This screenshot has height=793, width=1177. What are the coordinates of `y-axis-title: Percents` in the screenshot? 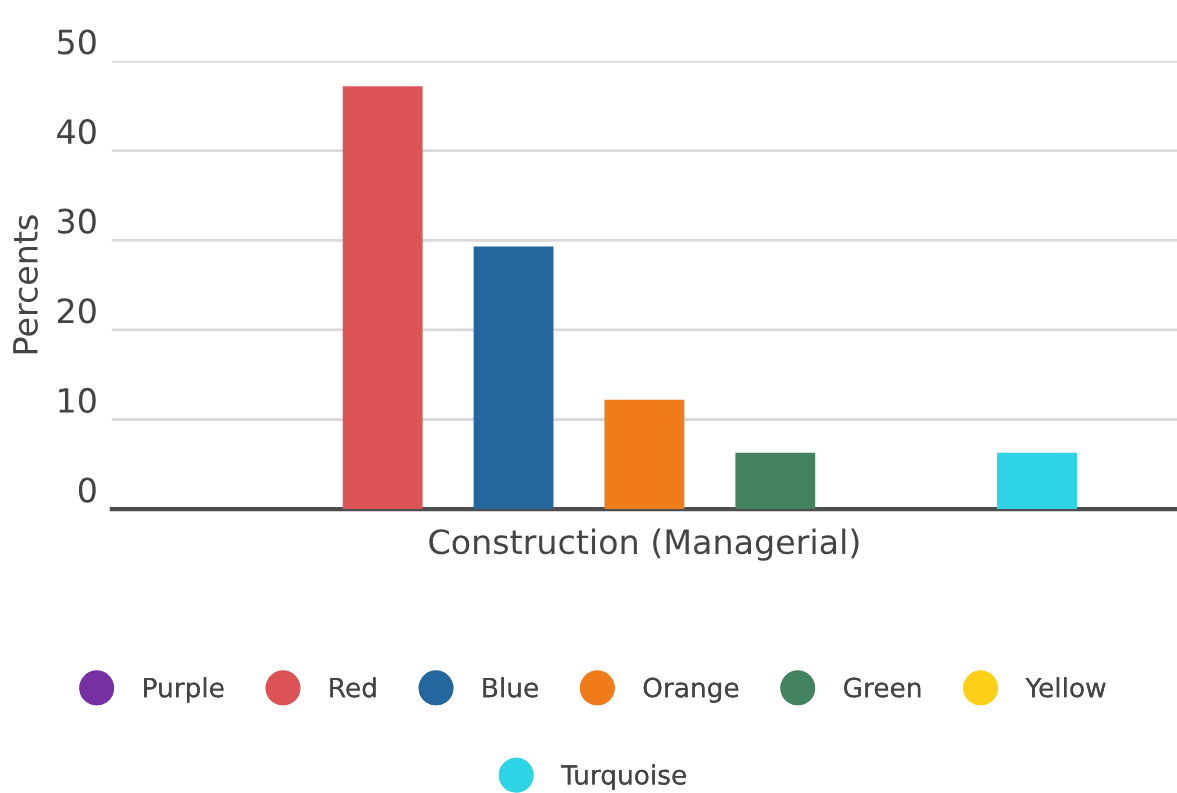 It's located at (25, 284).